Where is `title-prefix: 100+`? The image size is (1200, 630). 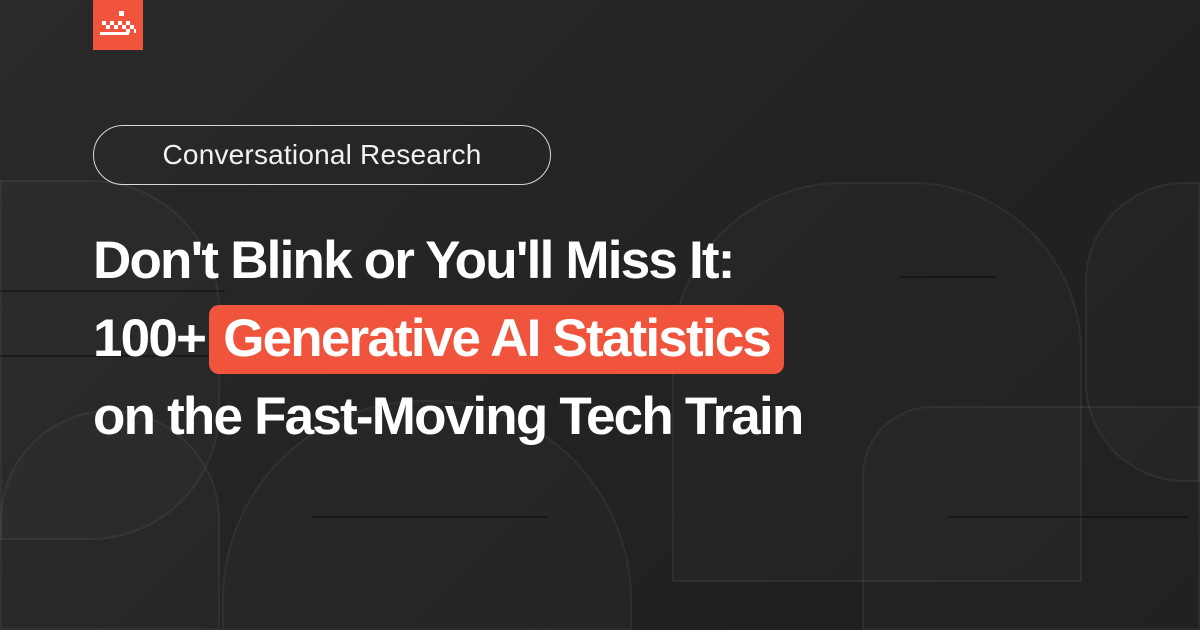 title-prefix: 100+ is located at coordinates (150, 338).